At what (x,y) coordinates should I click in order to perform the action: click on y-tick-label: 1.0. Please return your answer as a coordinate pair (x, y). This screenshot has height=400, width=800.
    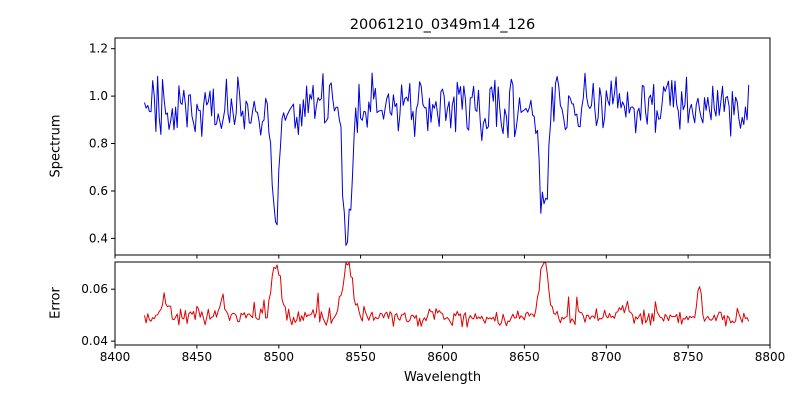
    Looking at the image, I should click on (98, 96).